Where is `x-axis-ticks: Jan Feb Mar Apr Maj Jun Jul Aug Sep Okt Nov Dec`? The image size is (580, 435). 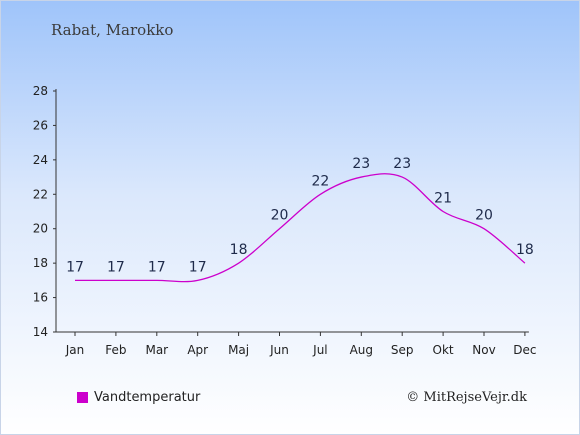 x-axis-ticks: Jan Feb Mar Apr Maj Jun Jul Aug Sep Okt Nov Dec is located at coordinates (301, 344).